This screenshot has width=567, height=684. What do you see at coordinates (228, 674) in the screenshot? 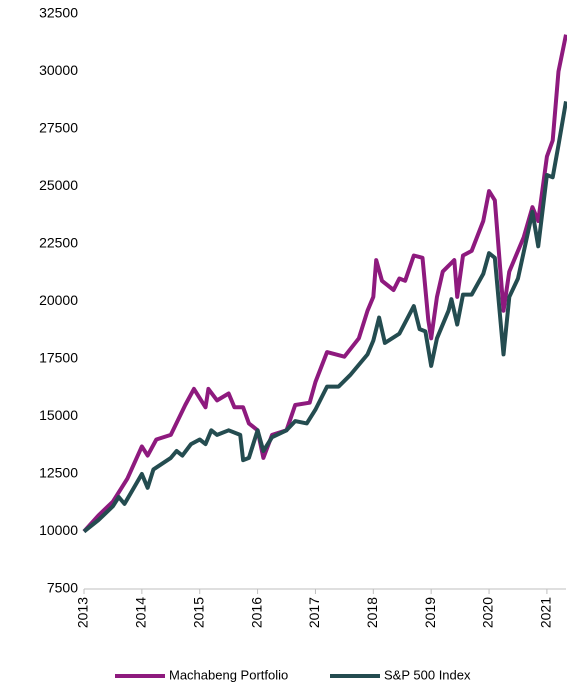
I see `legend-label: Machabeng Portfolio` at bounding box center [228, 674].